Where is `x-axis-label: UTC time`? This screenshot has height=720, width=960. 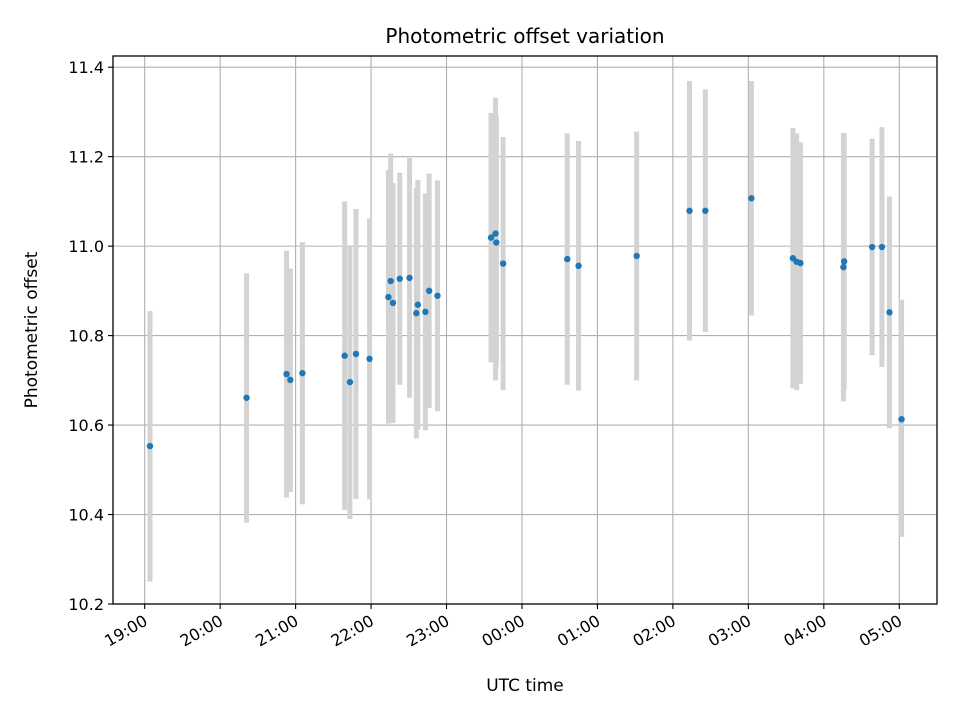 x-axis-label: UTC time is located at coordinates (525, 686).